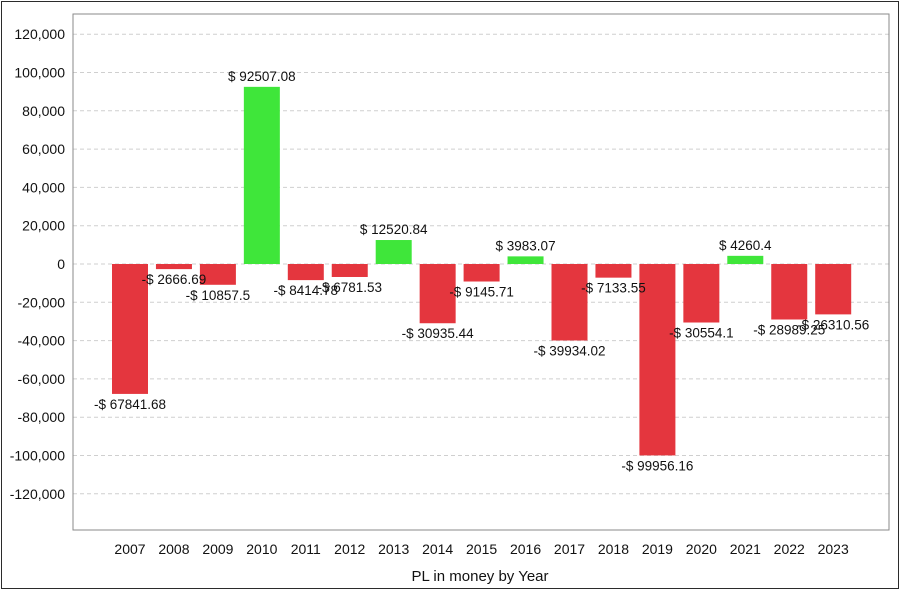  Describe the element at coordinates (569, 350) in the screenshot. I see `data-label: -$ 39934.02` at that location.